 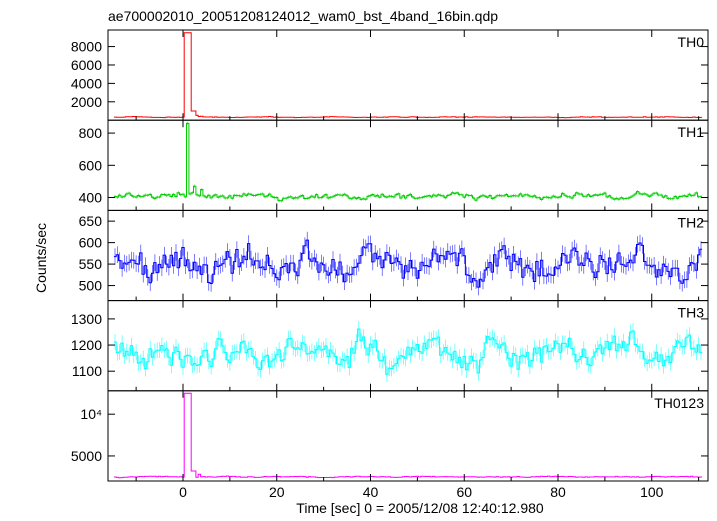 I want to click on series-line-th2, so click(x=408, y=263).